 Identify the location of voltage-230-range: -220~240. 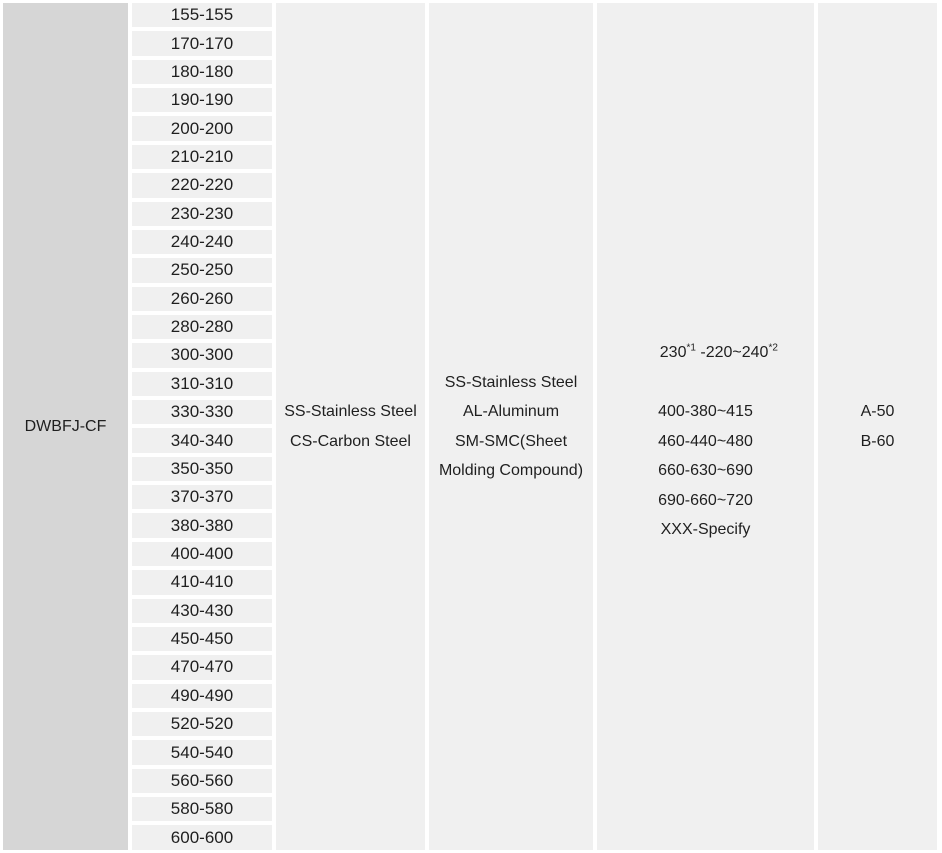
(732, 352).